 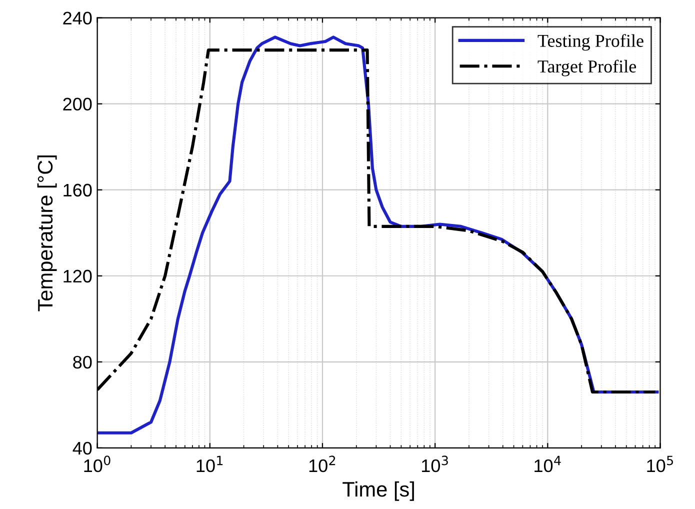 I want to click on y-axis-title: Temperature [°C], so click(x=47, y=234).